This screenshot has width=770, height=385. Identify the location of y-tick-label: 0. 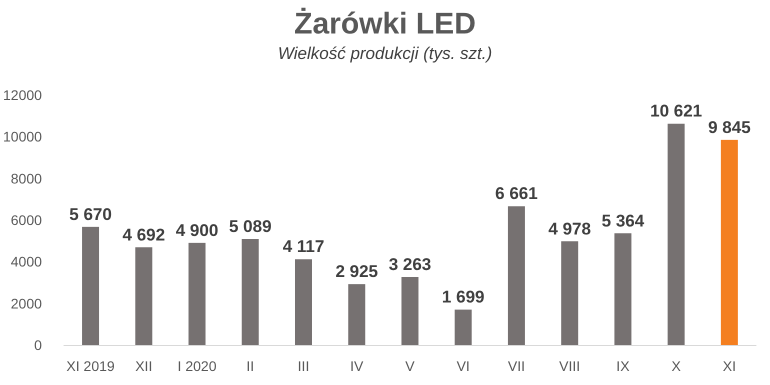
(38, 345).